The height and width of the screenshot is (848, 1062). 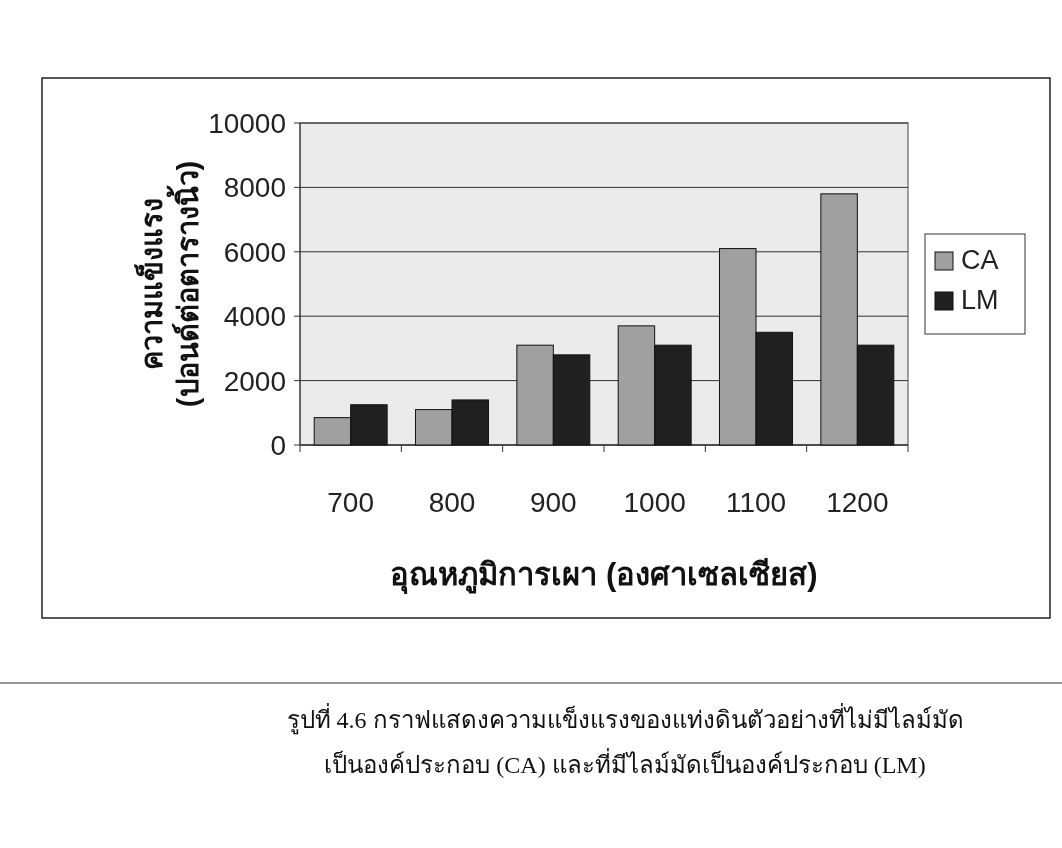 What do you see at coordinates (254, 252) in the screenshot?
I see `y-tick-label: 6000` at bounding box center [254, 252].